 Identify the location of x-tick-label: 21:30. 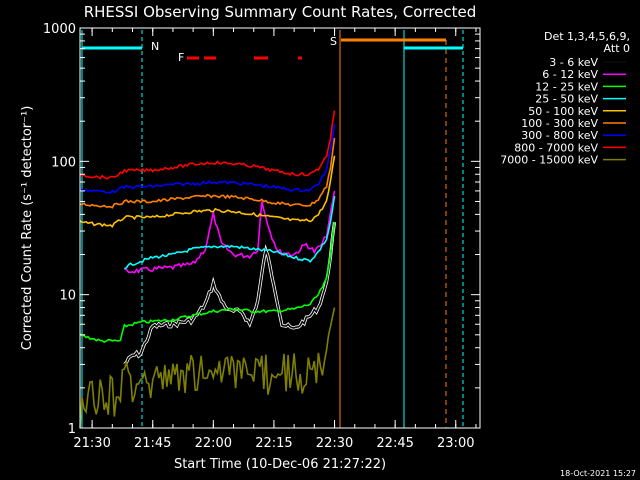
(91, 443).